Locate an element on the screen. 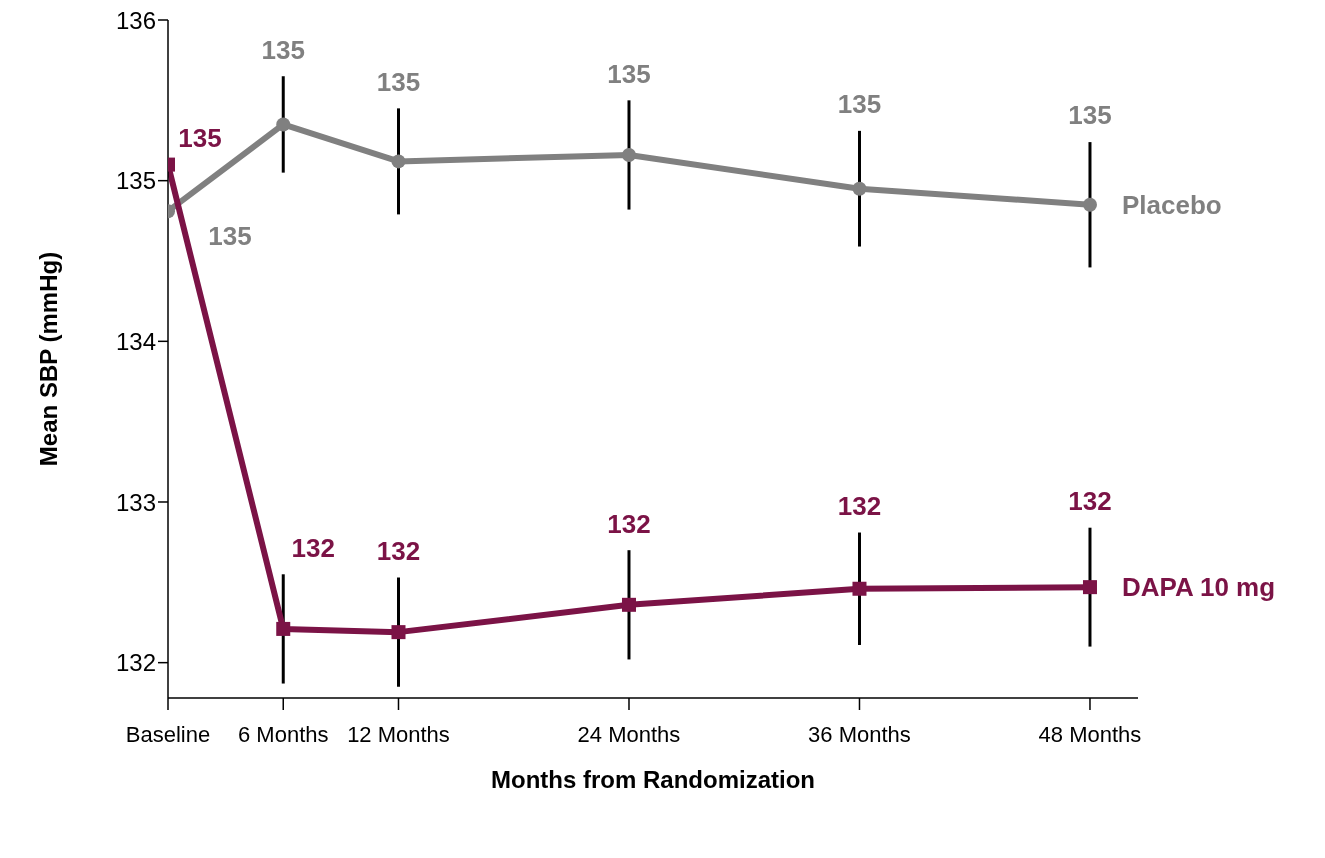 Image resolution: width=1325 pixels, height=858 pixels. x-tick-label: 48 Months is located at coordinates (1090, 734).